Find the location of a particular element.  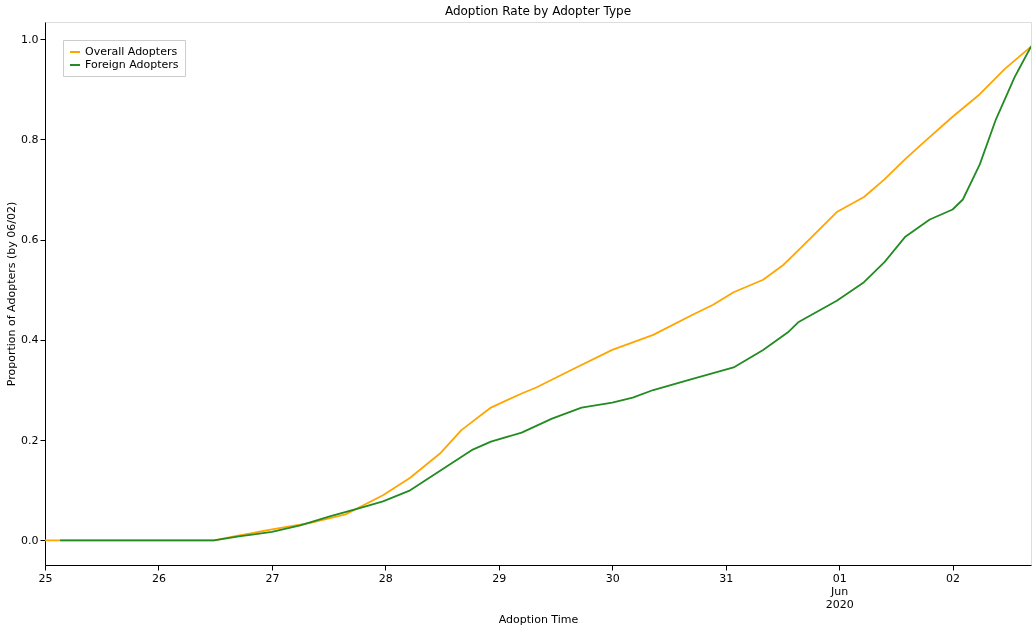

y-tick-label: 1.0 is located at coordinates (30, 39).